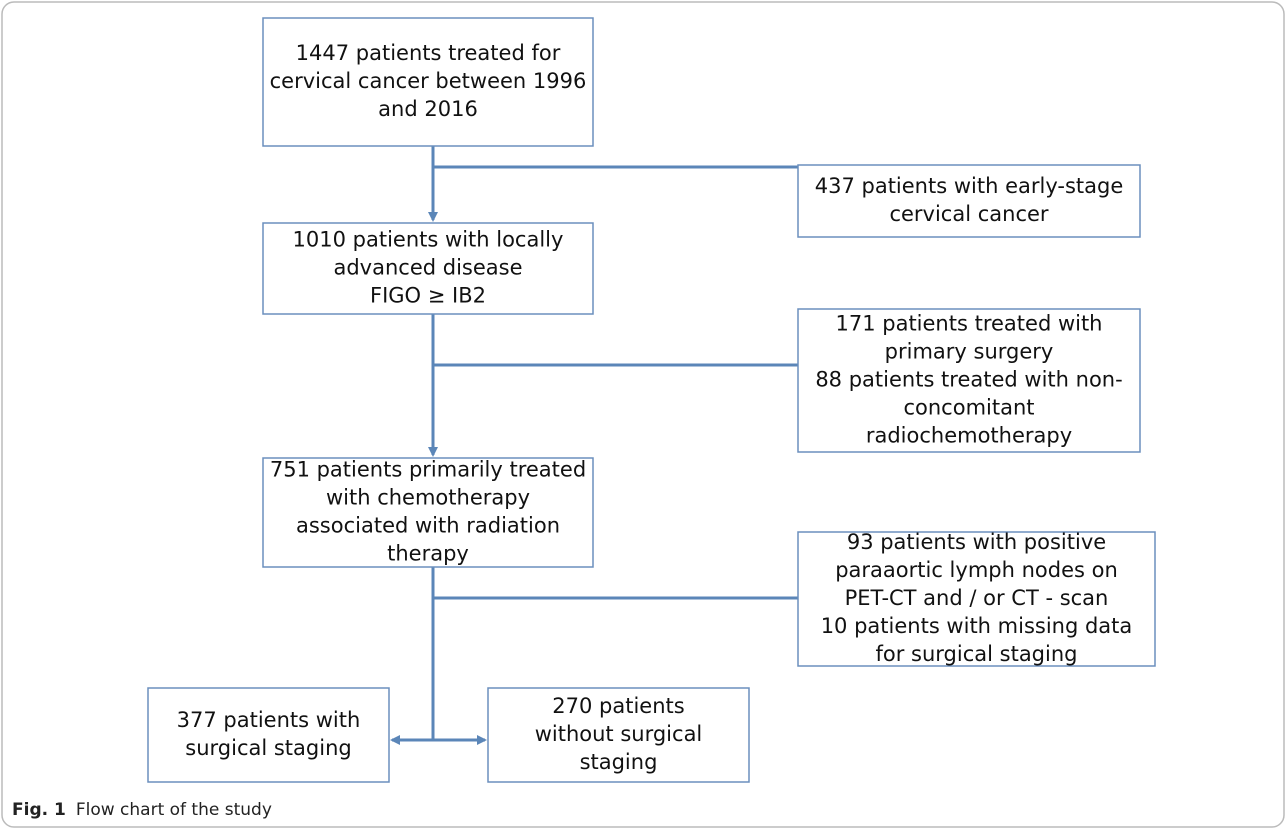 The width and height of the screenshot is (1287, 830). Describe the element at coordinates (618, 706) in the screenshot. I see `node-text: 270 patients` at that location.